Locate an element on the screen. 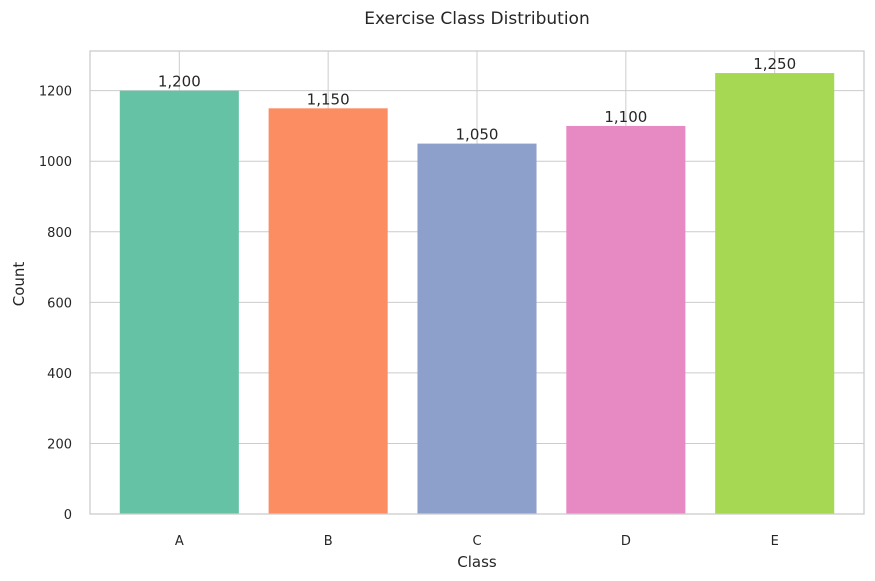 Image resolution: width=875 pixels, height=581 pixels. bar-e is located at coordinates (775, 294).